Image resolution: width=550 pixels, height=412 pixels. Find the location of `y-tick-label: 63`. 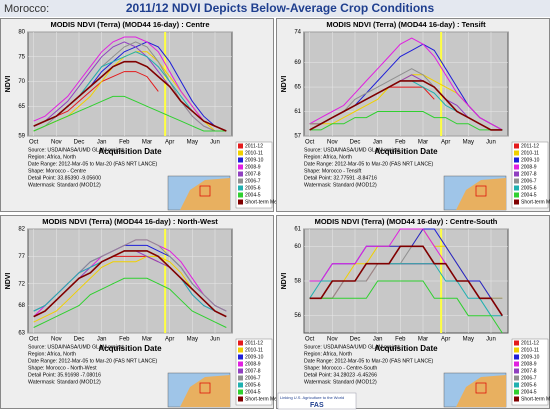

y-tick-label: 63 is located at coordinates (21, 334).